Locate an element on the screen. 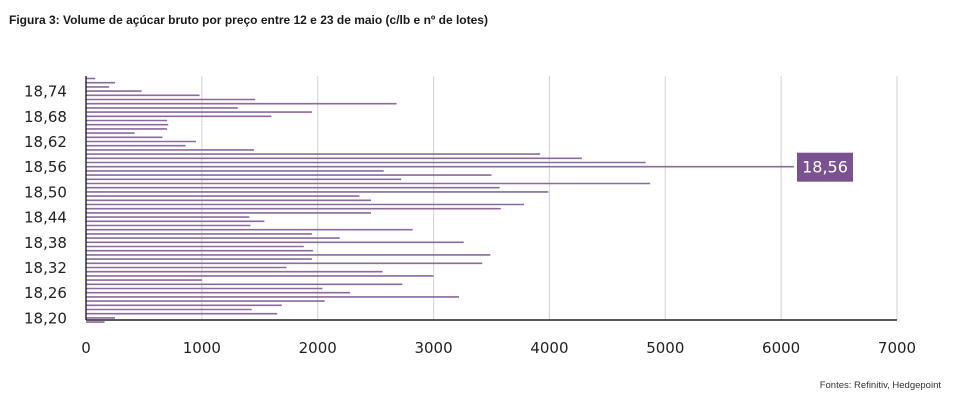  y-tick-label: 18,44 is located at coordinates (45, 218).